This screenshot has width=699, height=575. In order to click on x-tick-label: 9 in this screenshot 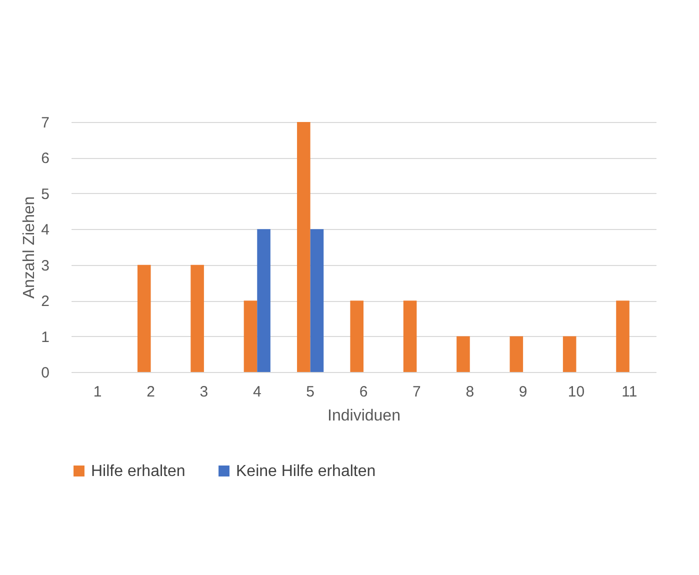, I will do `click(523, 392)`.